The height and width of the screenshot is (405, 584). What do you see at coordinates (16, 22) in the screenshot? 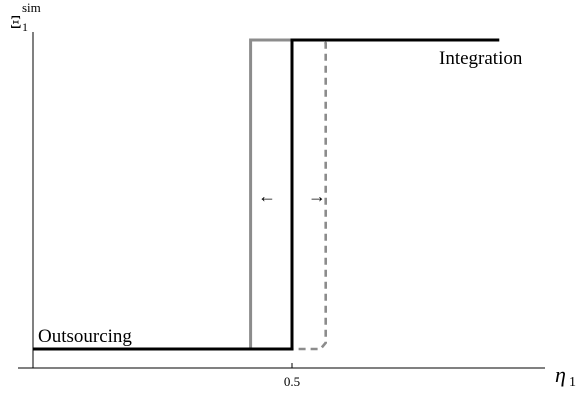
I see `y-axis-symbol: Ξ` at bounding box center [16, 22].